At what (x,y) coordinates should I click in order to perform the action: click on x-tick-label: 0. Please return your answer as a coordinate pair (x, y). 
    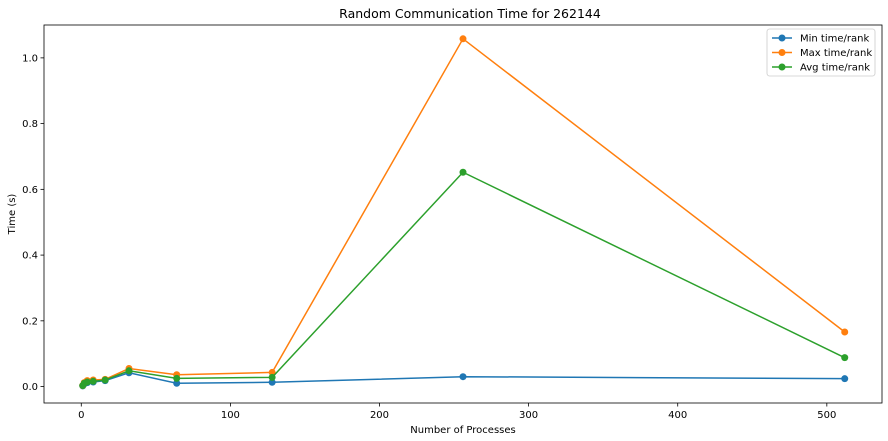
    Looking at the image, I should click on (81, 415).